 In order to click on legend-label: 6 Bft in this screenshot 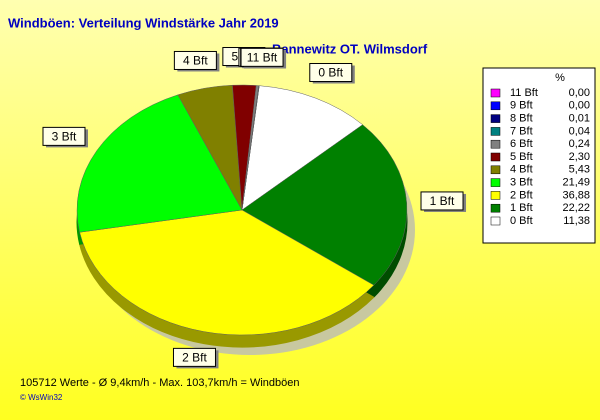, I will do `click(521, 144)`.